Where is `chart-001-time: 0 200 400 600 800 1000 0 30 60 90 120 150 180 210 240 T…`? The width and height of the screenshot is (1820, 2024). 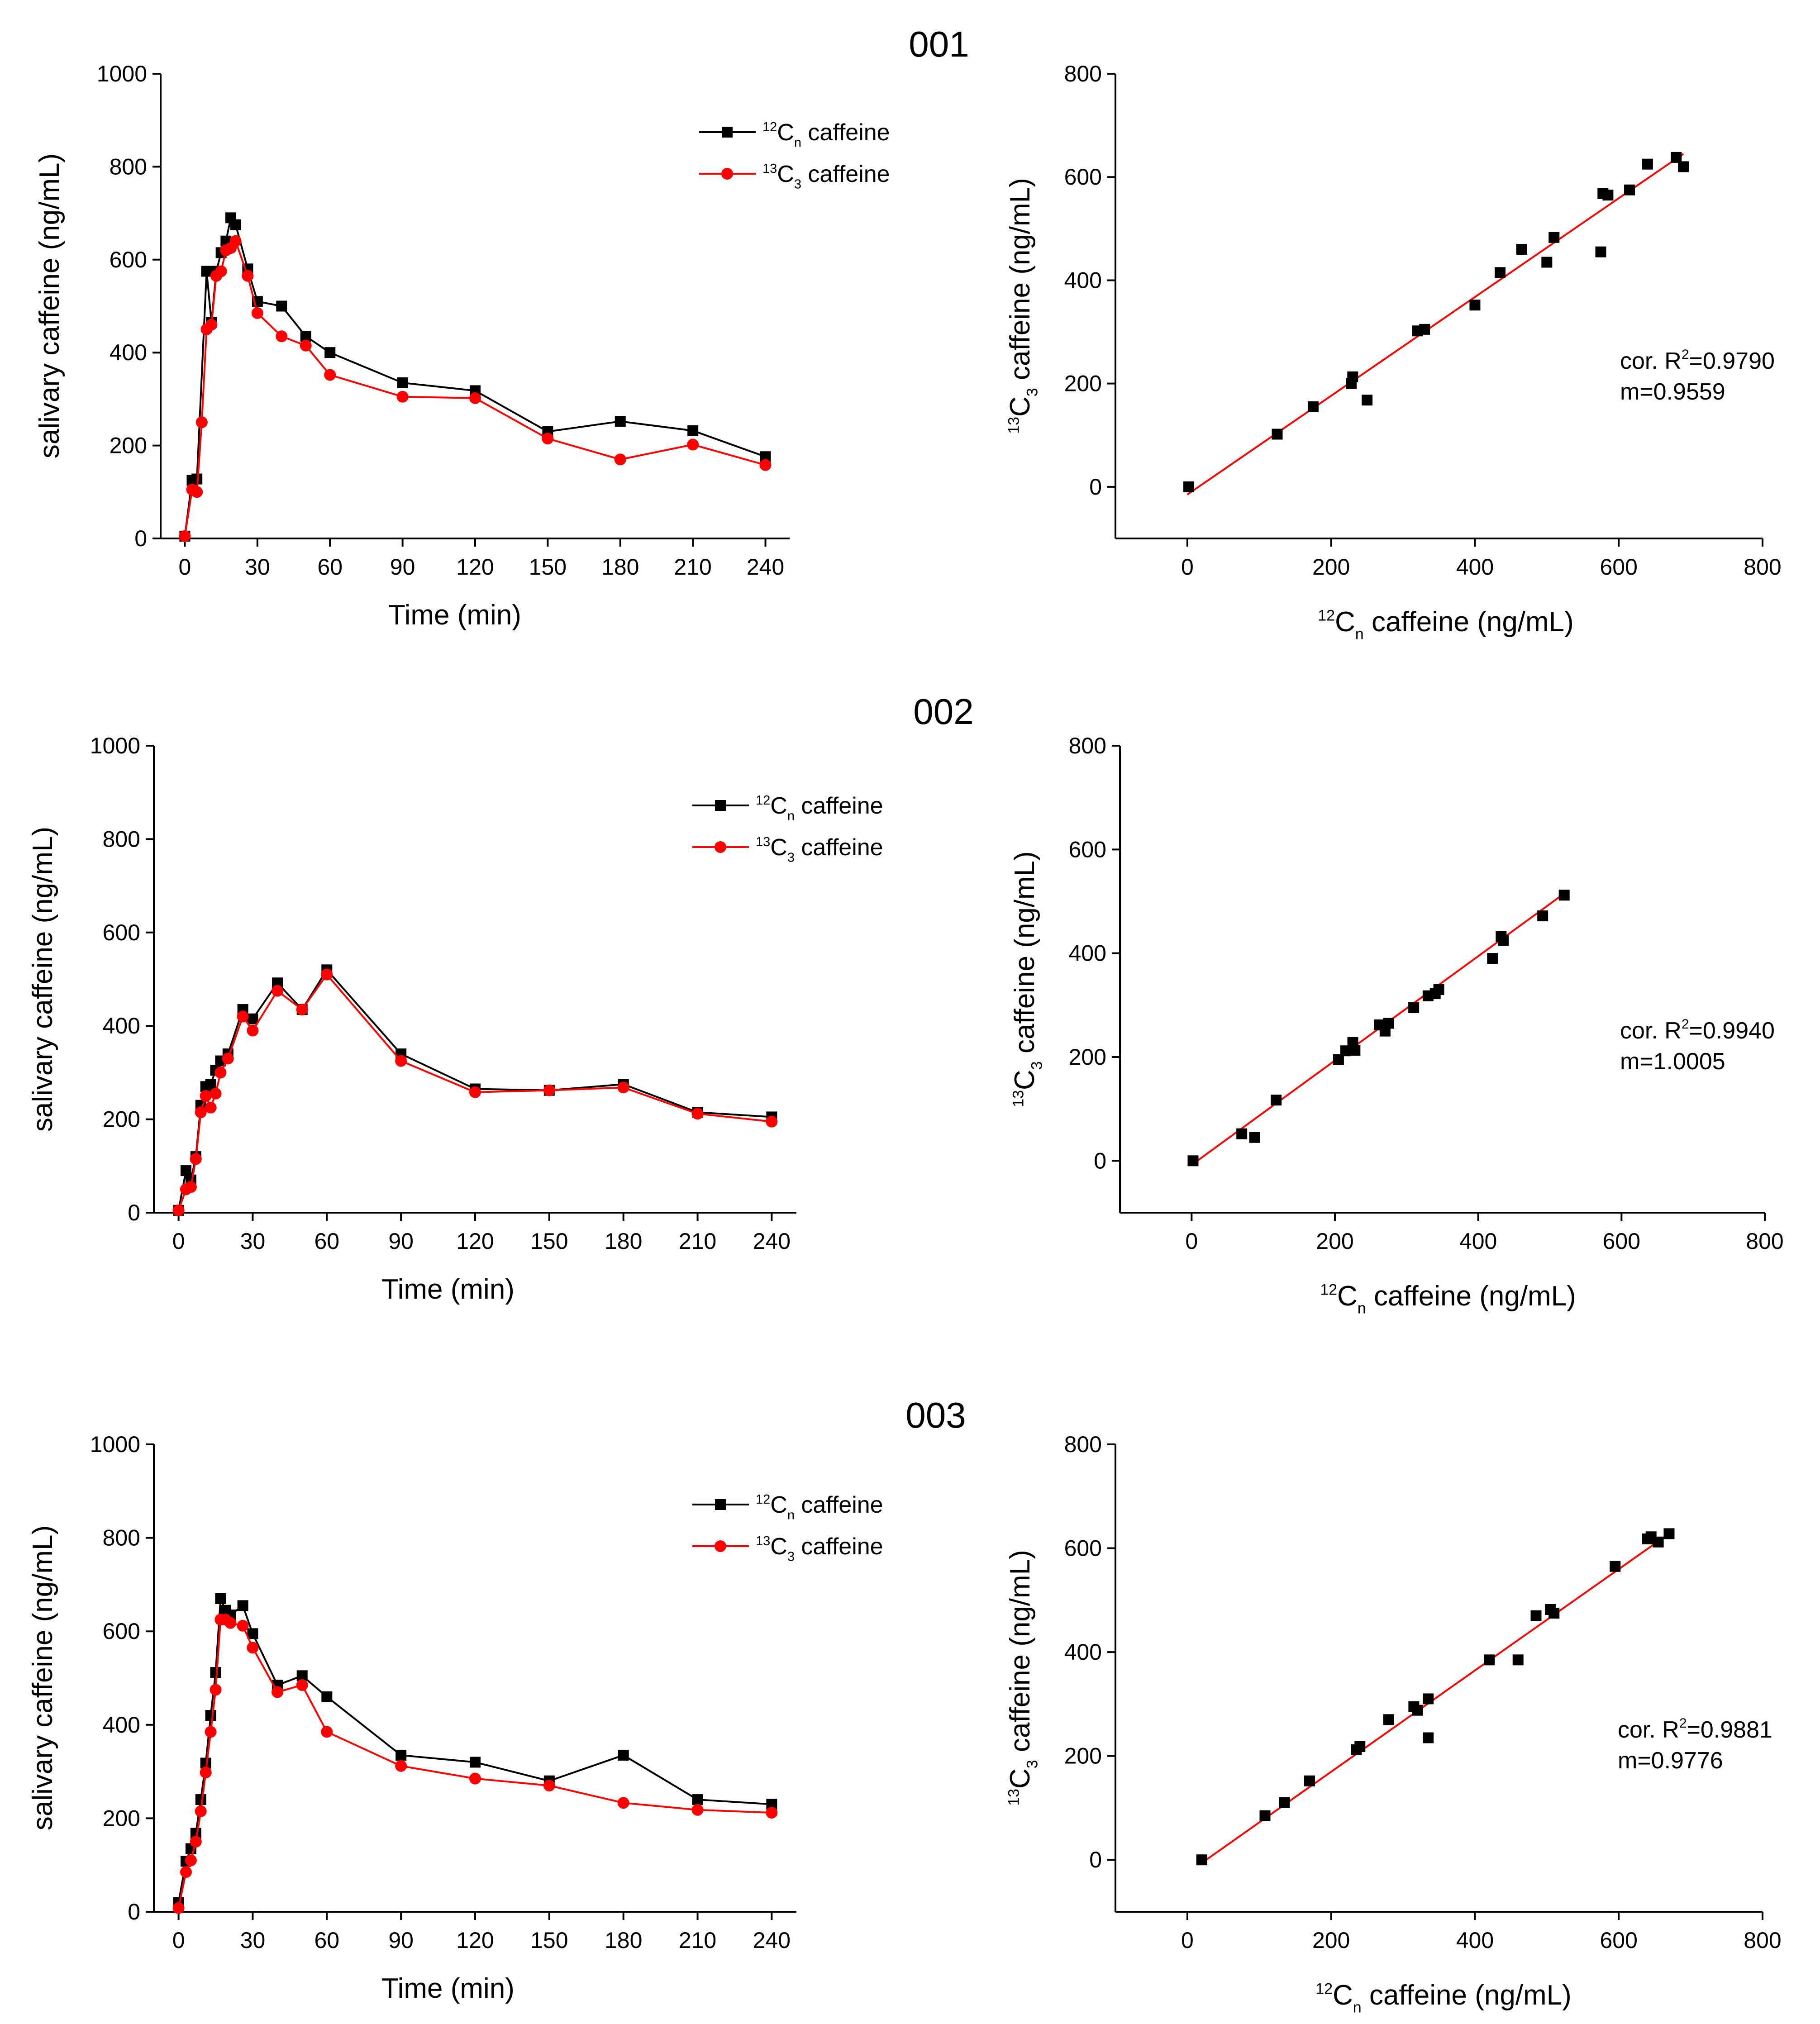 chart-001-time: 0 200 400 600 800 1000 0 30 60 90 120 150 180 210 240 T… is located at coordinates (462, 346).